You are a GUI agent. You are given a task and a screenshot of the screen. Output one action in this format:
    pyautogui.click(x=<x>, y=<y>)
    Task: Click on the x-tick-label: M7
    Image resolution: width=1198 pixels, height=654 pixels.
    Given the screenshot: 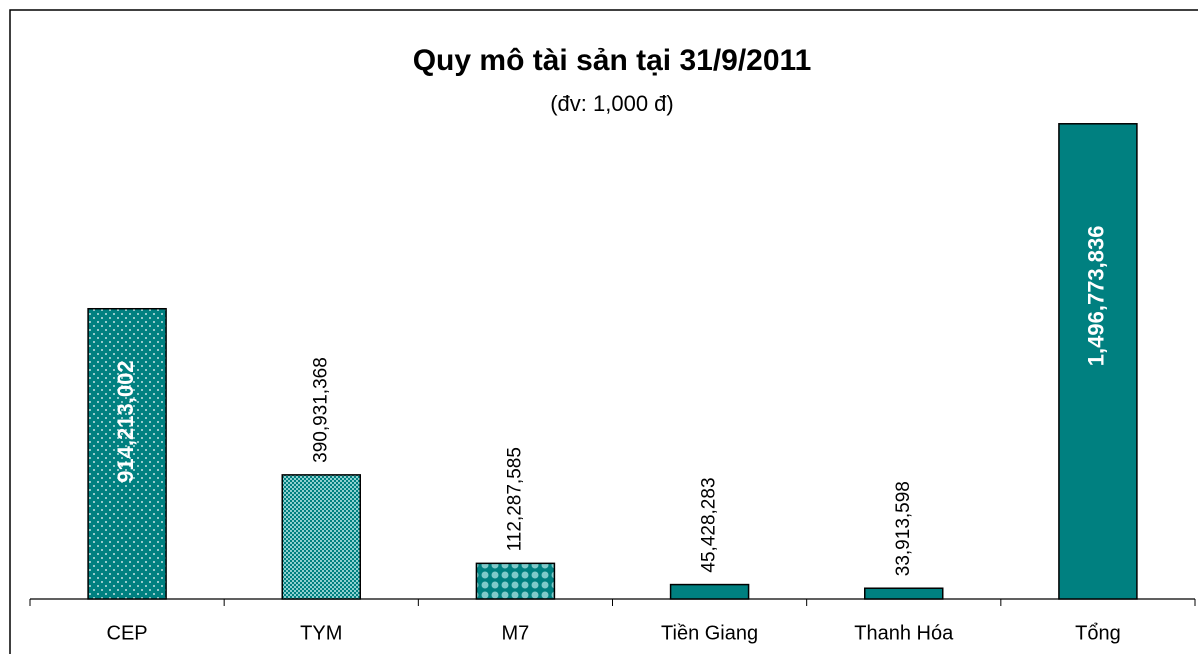 What is the action you would take?
    pyautogui.click(x=516, y=633)
    